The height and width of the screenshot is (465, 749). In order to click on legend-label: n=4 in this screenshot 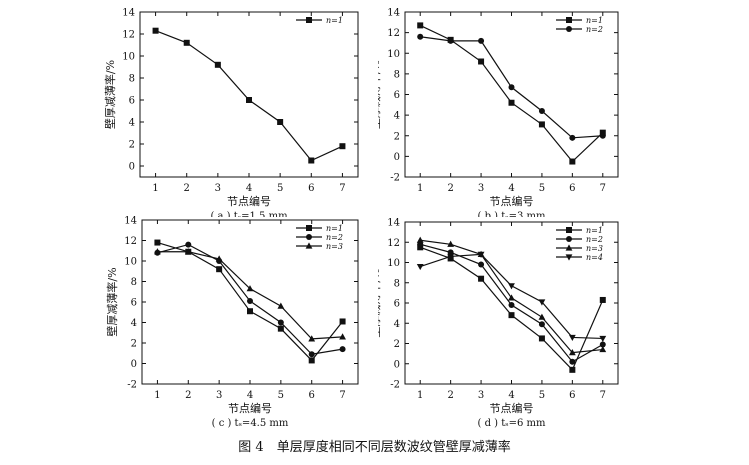, I will do `click(594, 257)`.